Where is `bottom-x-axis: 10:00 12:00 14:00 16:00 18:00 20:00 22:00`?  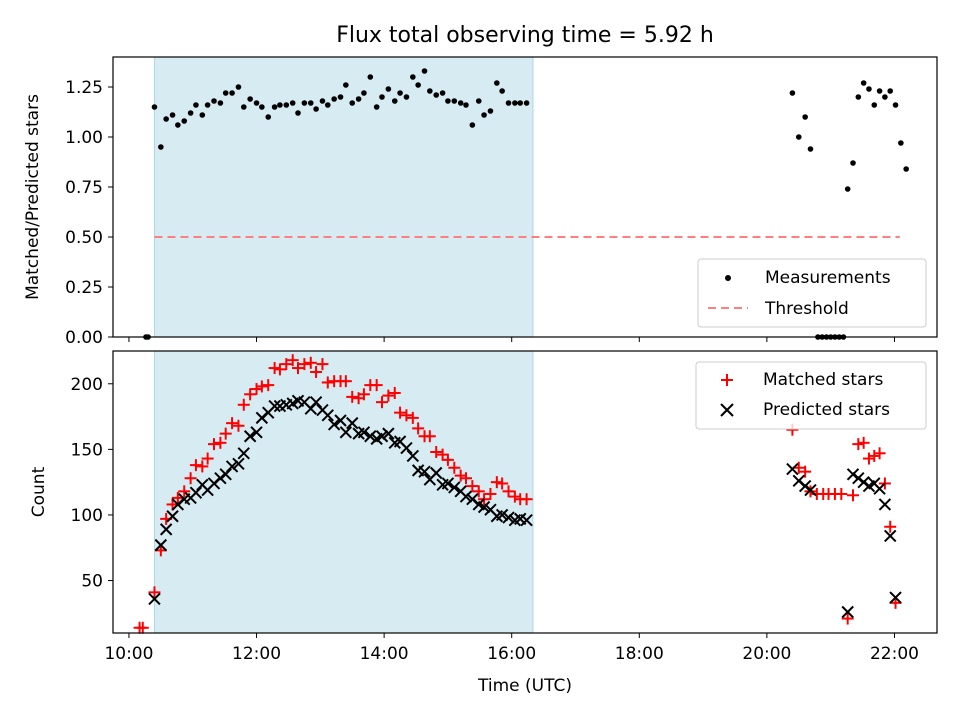
bottom-x-axis: 10:00 12:00 14:00 16:00 18:00 20:00 22:00 is located at coordinates (511, 648).